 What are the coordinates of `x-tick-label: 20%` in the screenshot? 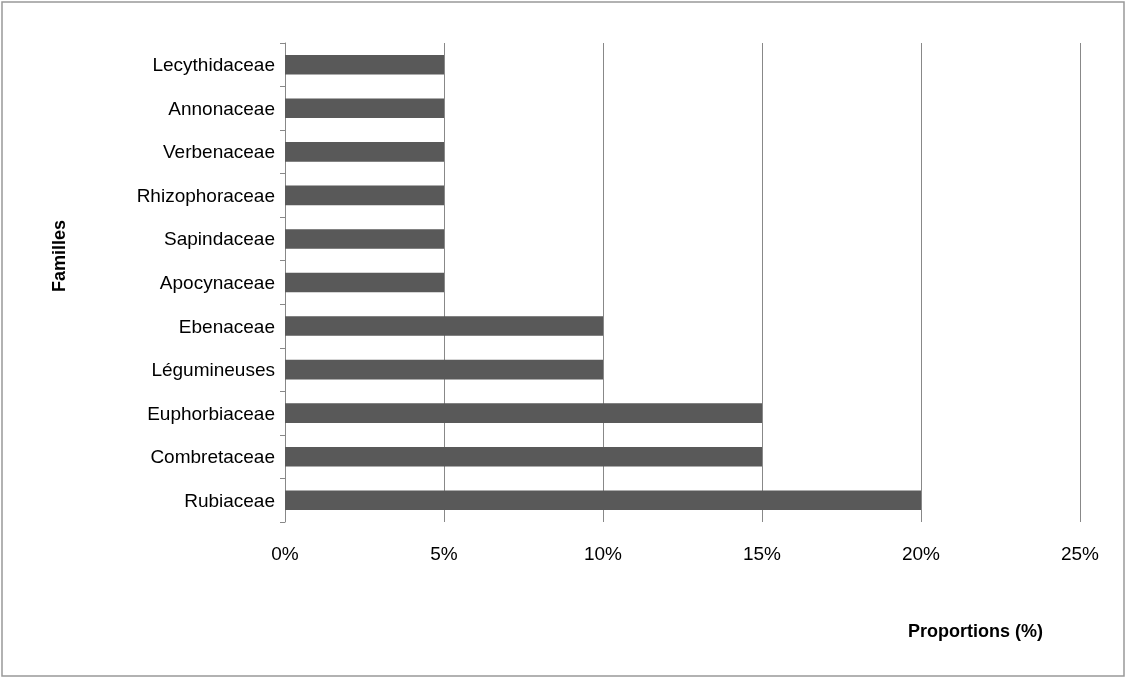 It's located at (921, 553).